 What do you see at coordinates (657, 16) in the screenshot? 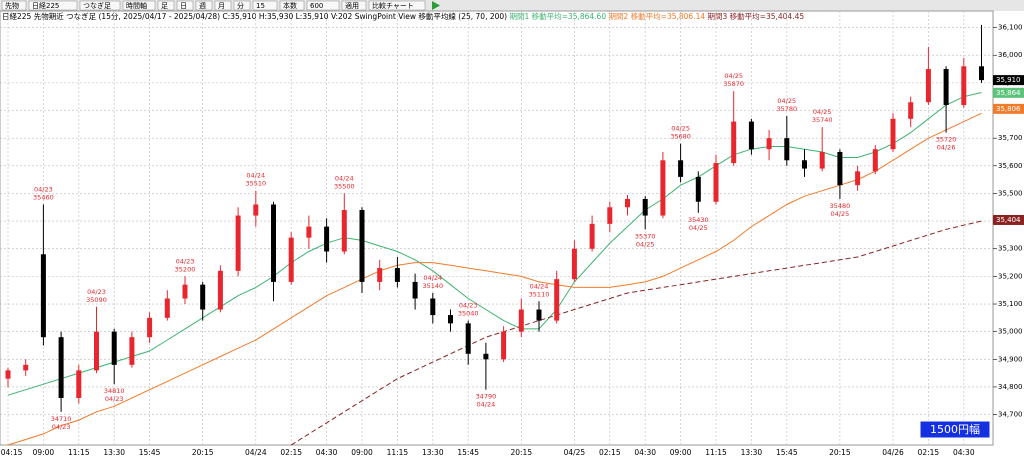
I see `header-part: 期間2 移動平均=35,806.14` at bounding box center [657, 16].